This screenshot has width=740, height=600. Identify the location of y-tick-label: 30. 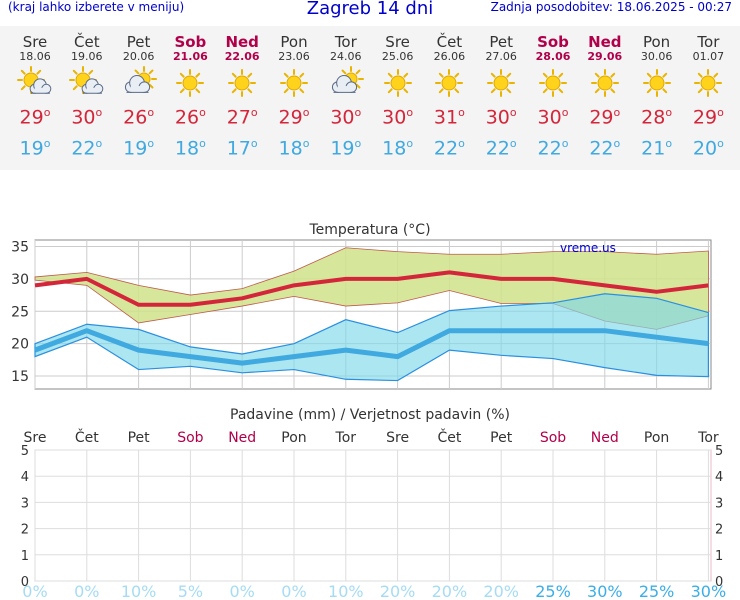
(20, 280).